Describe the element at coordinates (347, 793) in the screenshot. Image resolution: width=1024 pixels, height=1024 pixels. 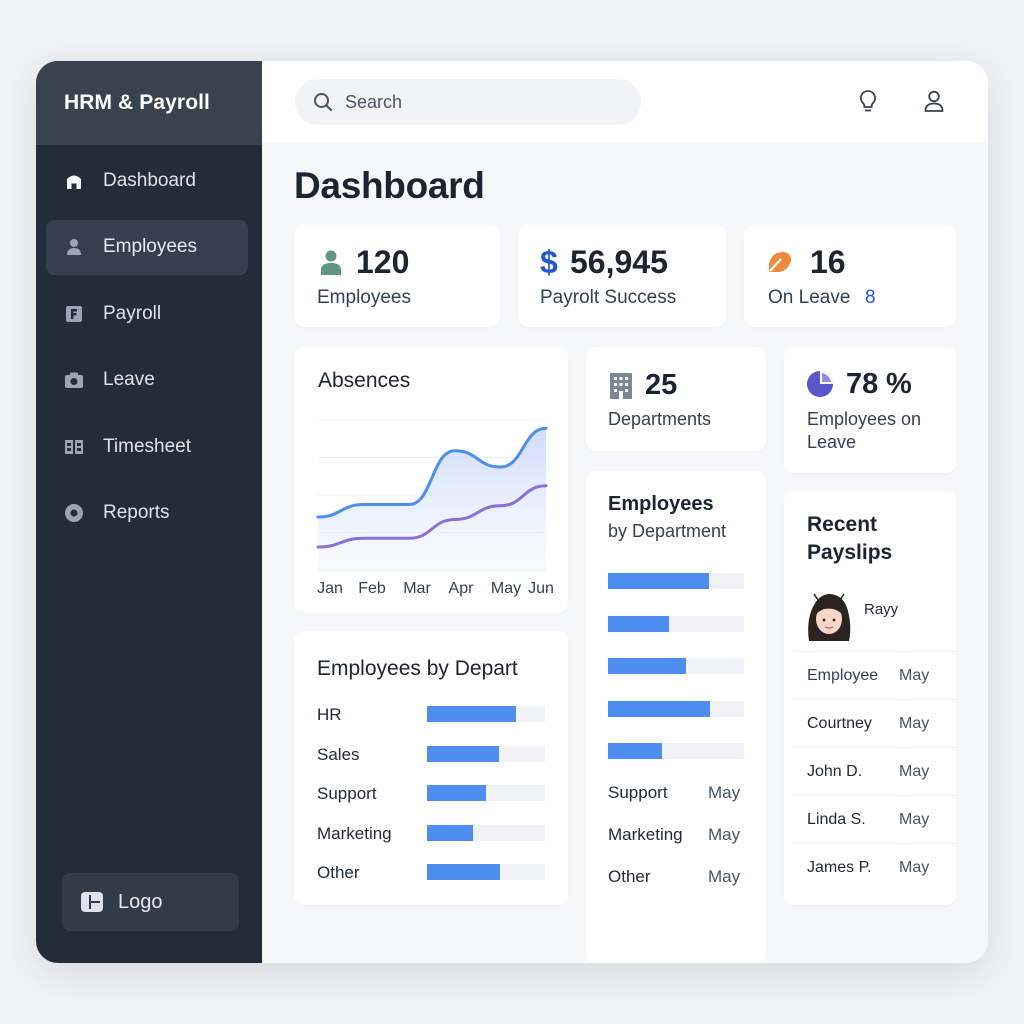
I see `bar-label: Support` at that location.